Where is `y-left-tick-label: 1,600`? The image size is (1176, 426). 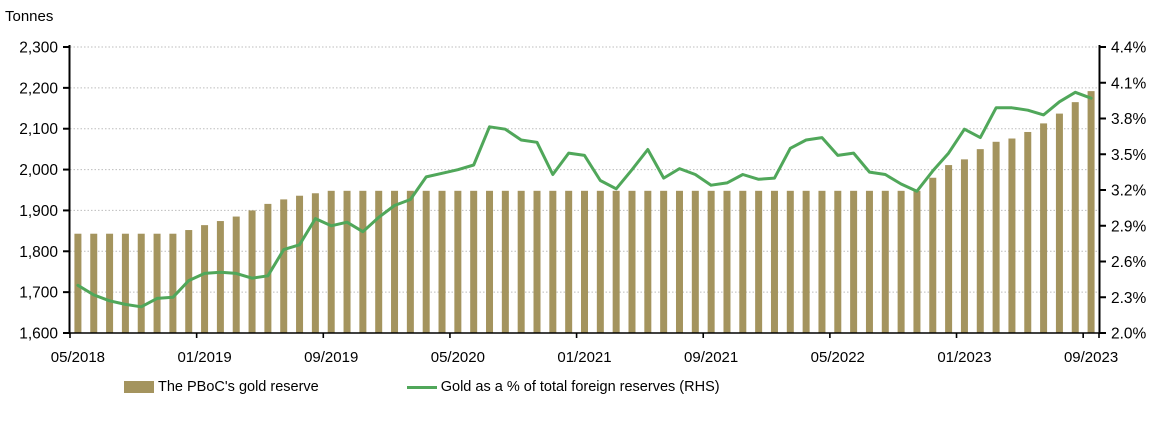
y-left-tick-label: 1,600 is located at coordinates (38, 334).